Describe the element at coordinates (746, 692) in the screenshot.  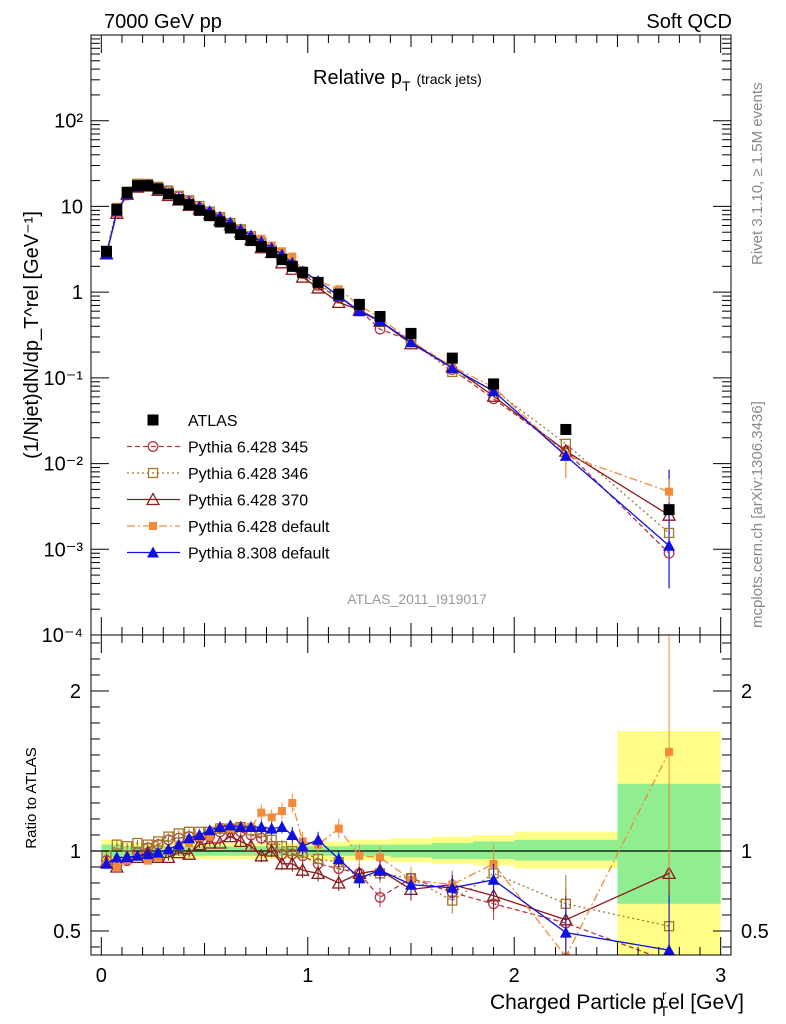
I see `ratio-y-tick-label-right: 2` at that location.